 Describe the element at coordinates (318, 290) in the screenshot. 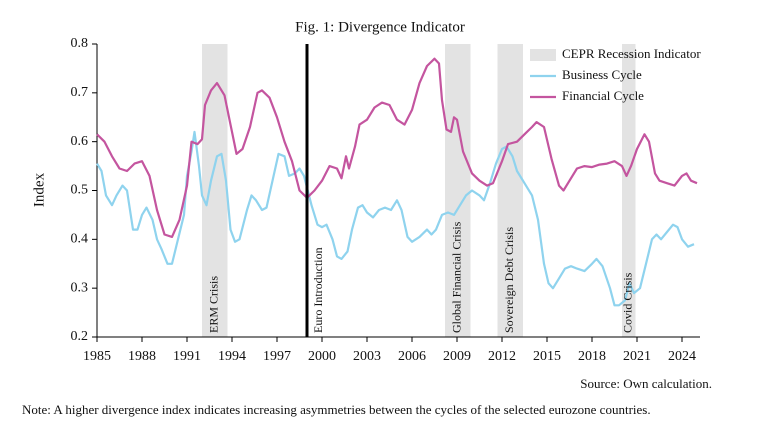

I see `annotation-label: Euro Introduction` at that location.